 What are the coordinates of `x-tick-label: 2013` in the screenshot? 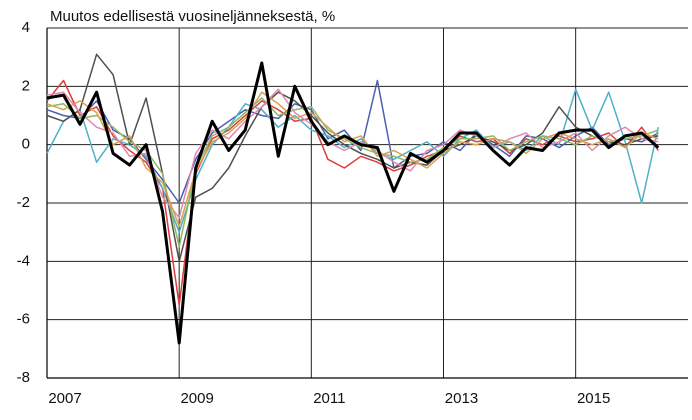 It's located at (461, 398).